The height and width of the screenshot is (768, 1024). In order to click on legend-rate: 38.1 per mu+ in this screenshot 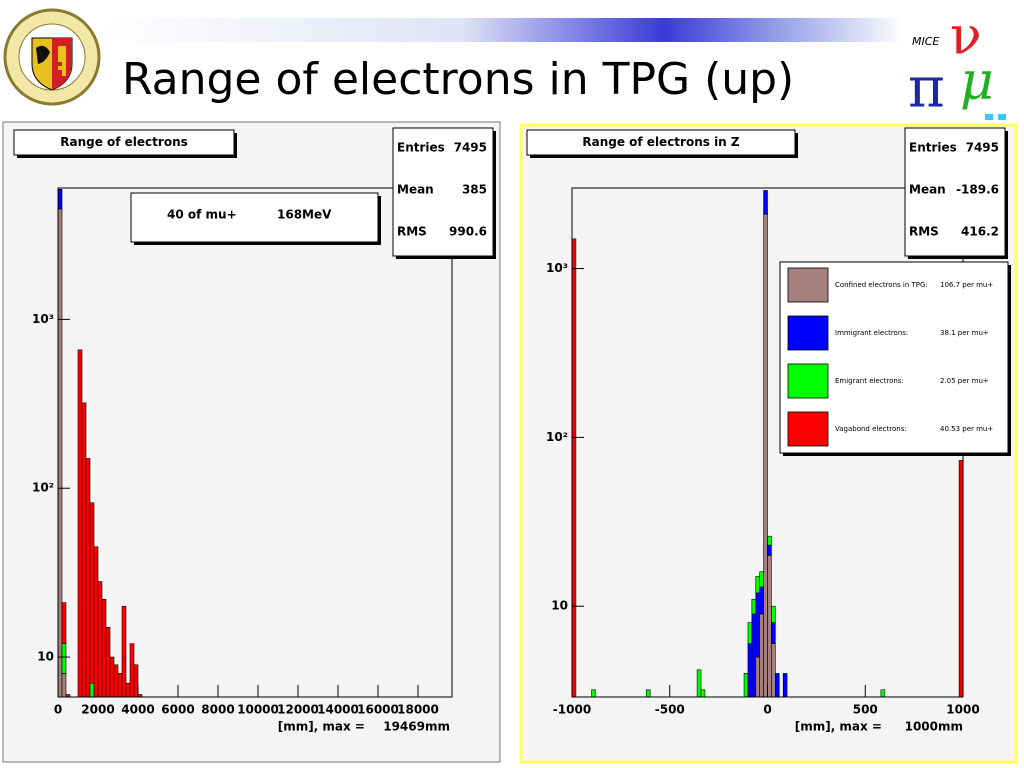, I will do `click(964, 333)`.